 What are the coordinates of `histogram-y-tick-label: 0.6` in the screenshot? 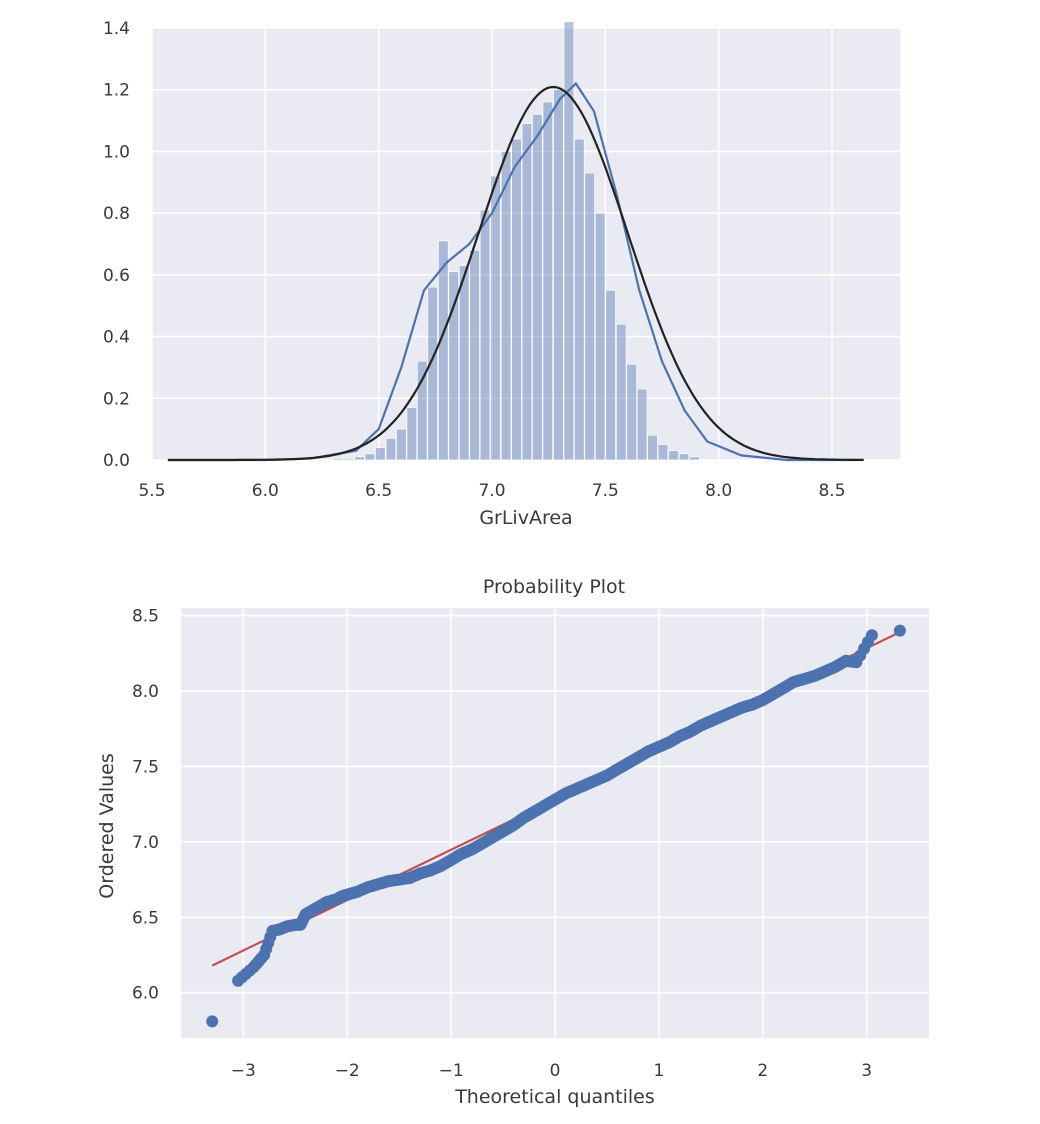 It's located at (116, 276).